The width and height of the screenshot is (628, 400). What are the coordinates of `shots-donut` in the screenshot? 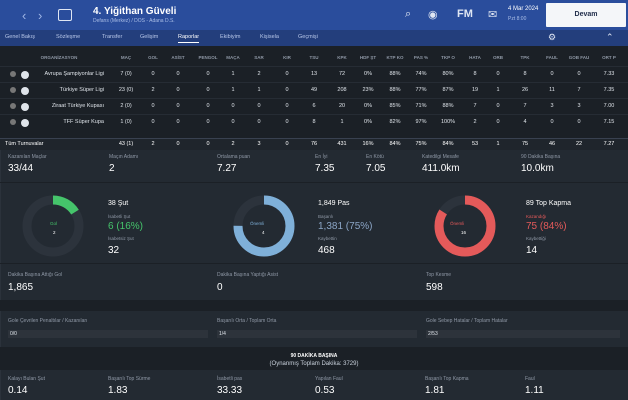 It's located at (53, 226).